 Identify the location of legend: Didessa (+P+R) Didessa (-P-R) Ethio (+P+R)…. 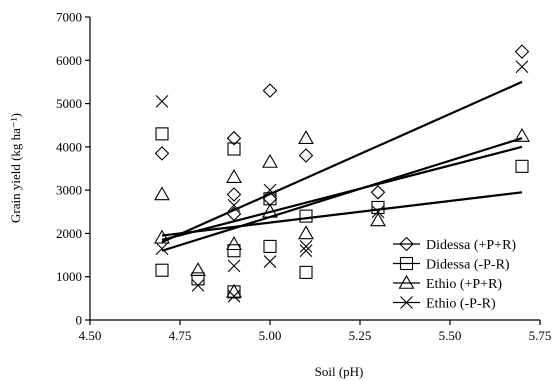
(454, 274).